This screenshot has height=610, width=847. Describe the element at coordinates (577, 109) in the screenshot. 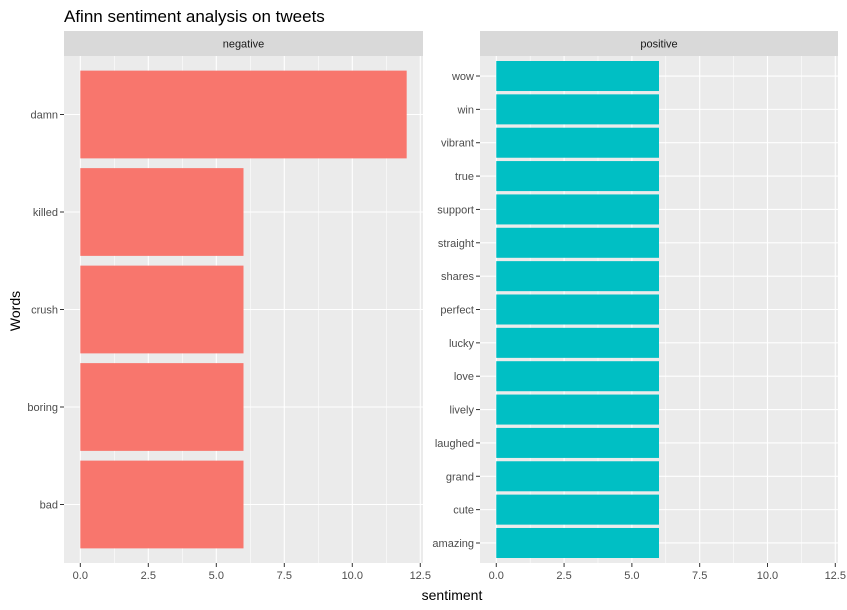

I see `bar-win` at that location.